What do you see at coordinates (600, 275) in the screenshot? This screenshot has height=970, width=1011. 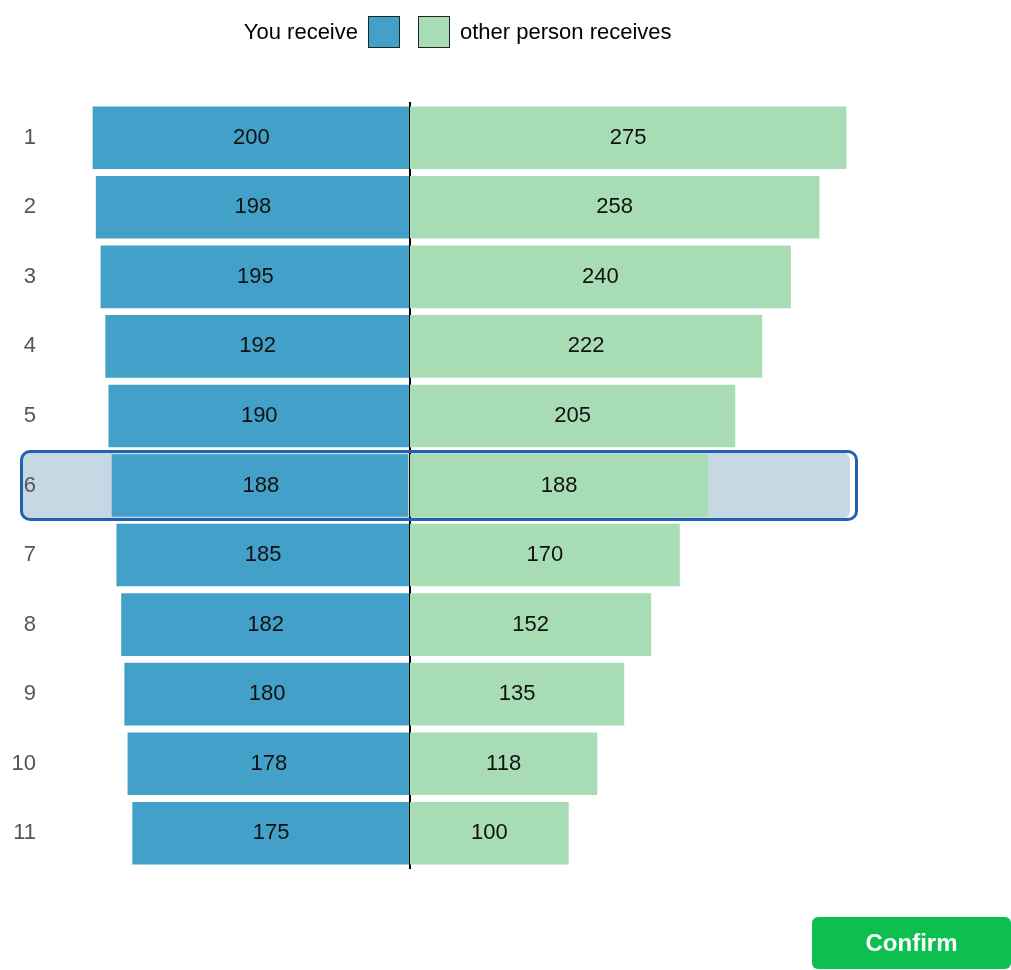 I see `data-label: 240` at bounding box center [600, 275].